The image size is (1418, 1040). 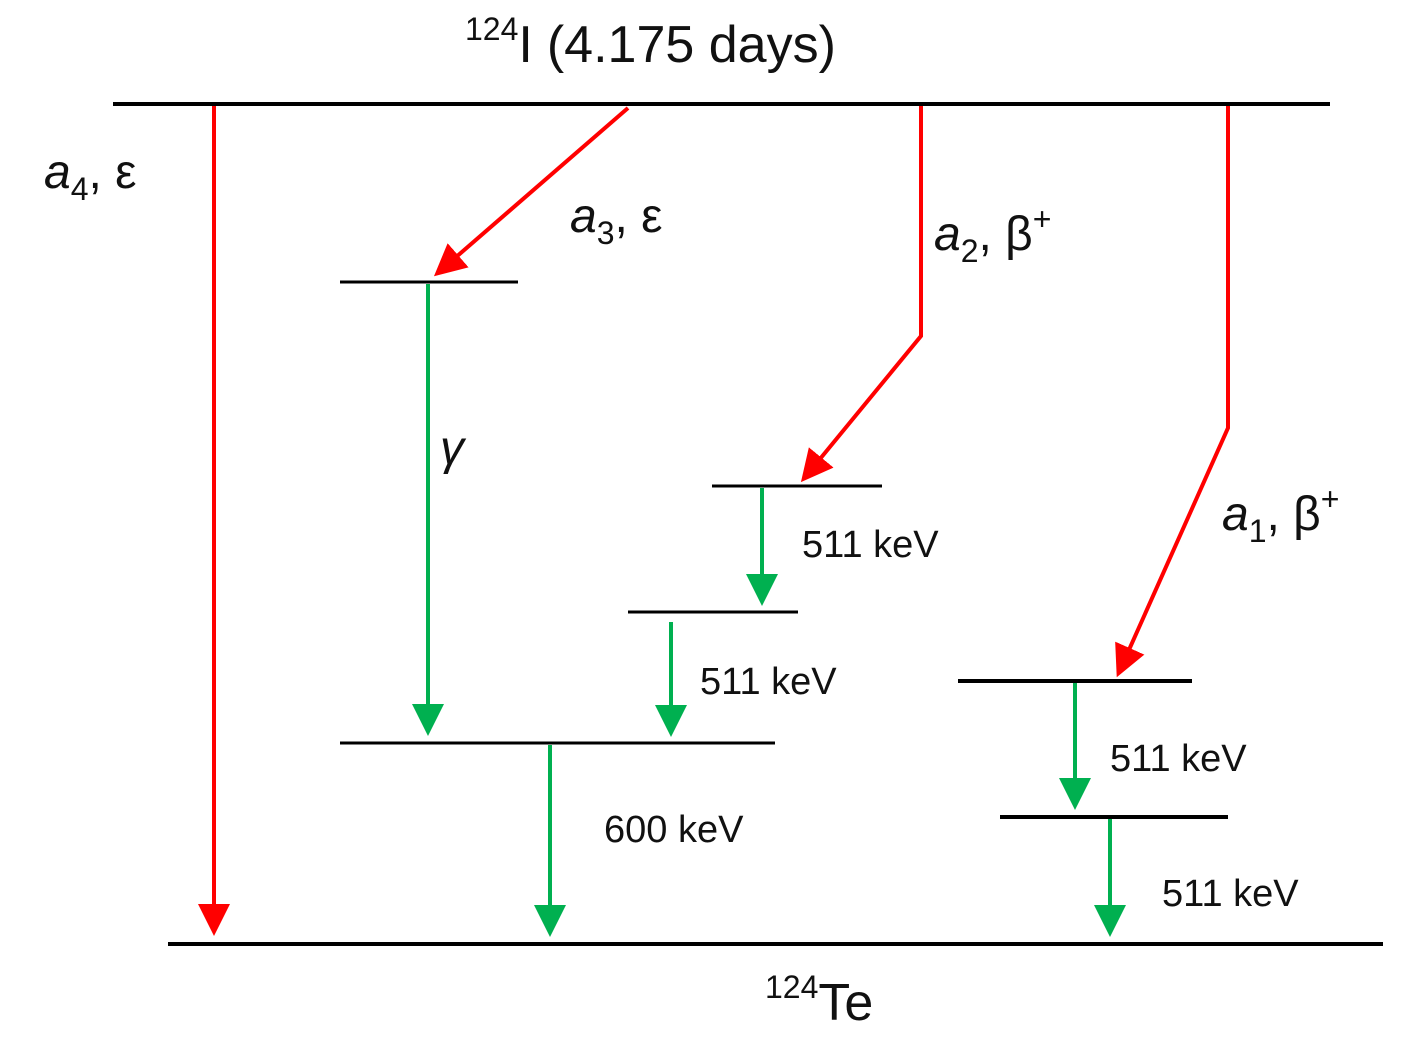 I want to click on branch-label-a1: a1, β+, so click(x=1280, y=515).